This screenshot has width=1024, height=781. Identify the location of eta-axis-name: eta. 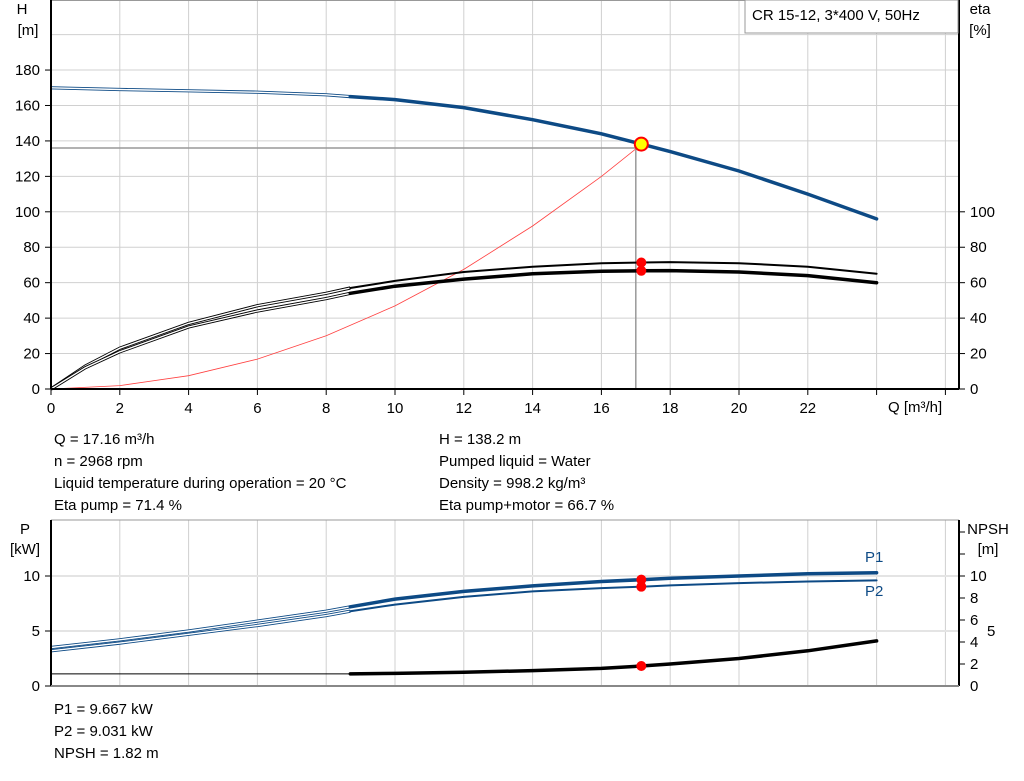
(981, 9).